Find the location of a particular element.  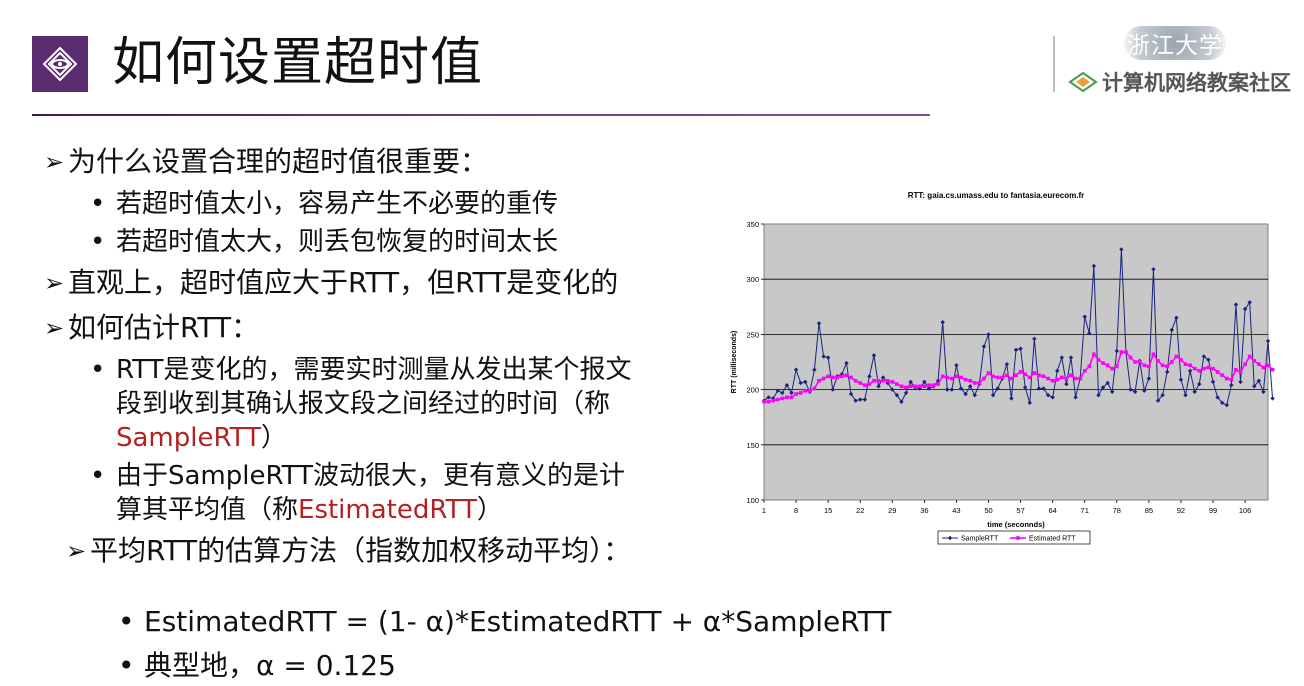

y-tick-label: 100 is located at coordinates (752, 500).